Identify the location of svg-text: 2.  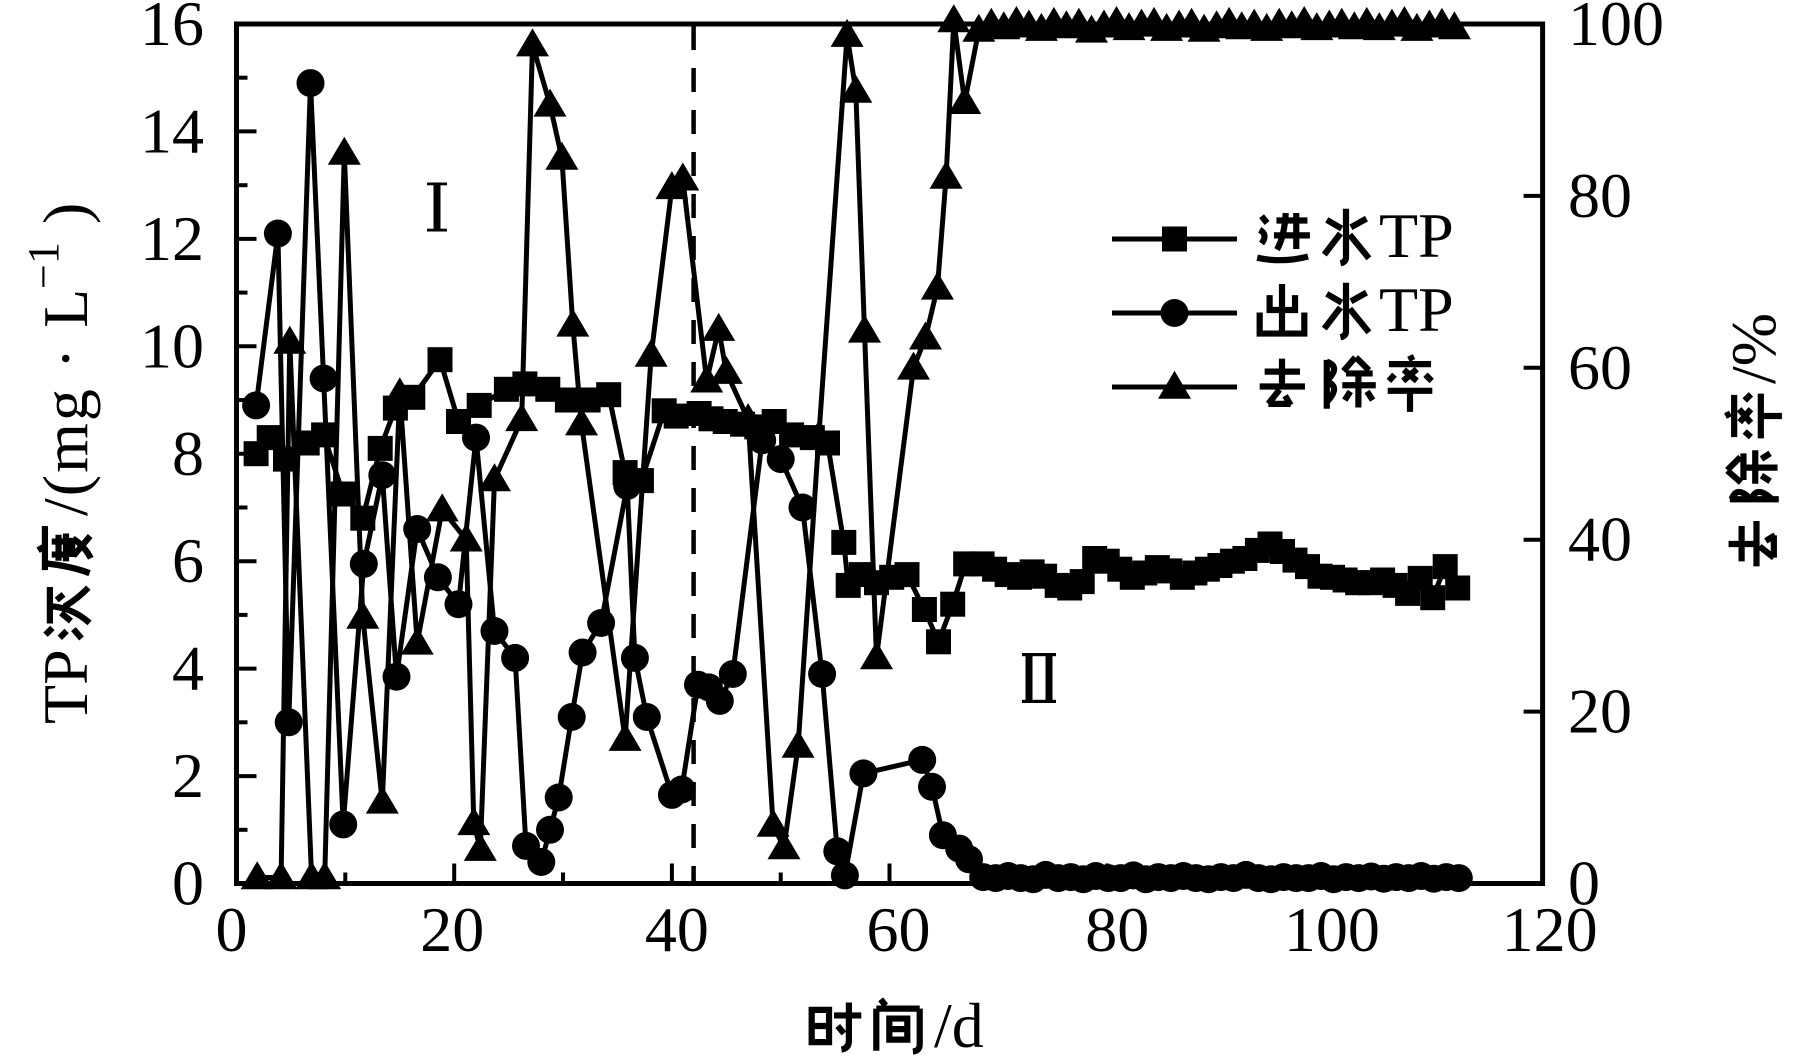
(188, 775).